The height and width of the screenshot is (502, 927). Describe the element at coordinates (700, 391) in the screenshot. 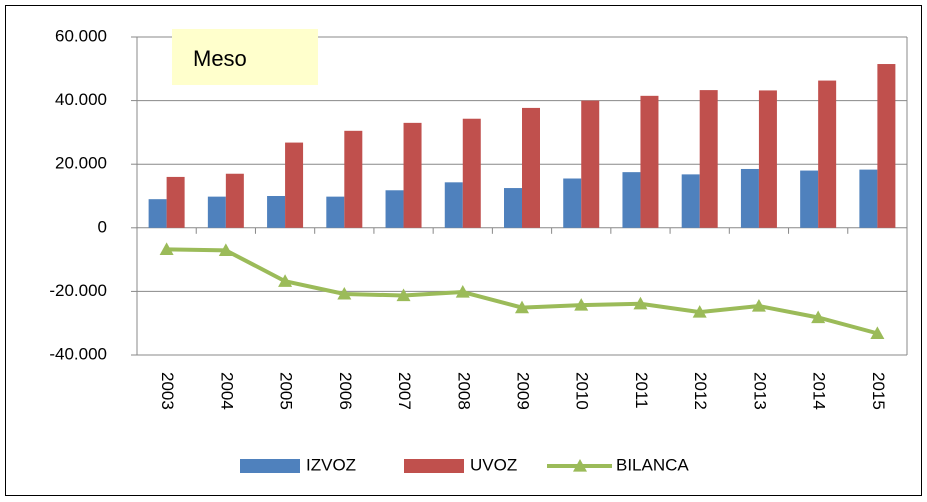

I see `x-tick-label: 2012` at that location.